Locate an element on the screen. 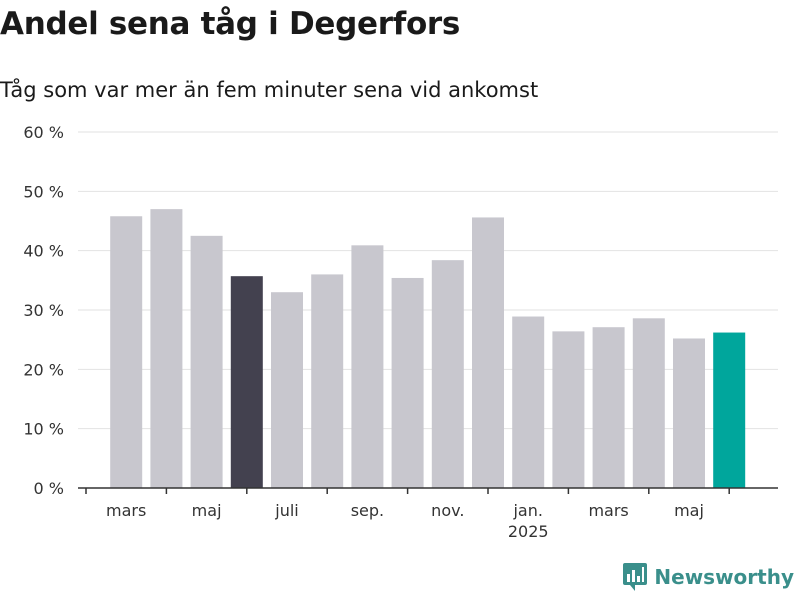 The height and width of the screenshot is (600, 800). x-tick-label: sep. is located at coordinates (367, 510).